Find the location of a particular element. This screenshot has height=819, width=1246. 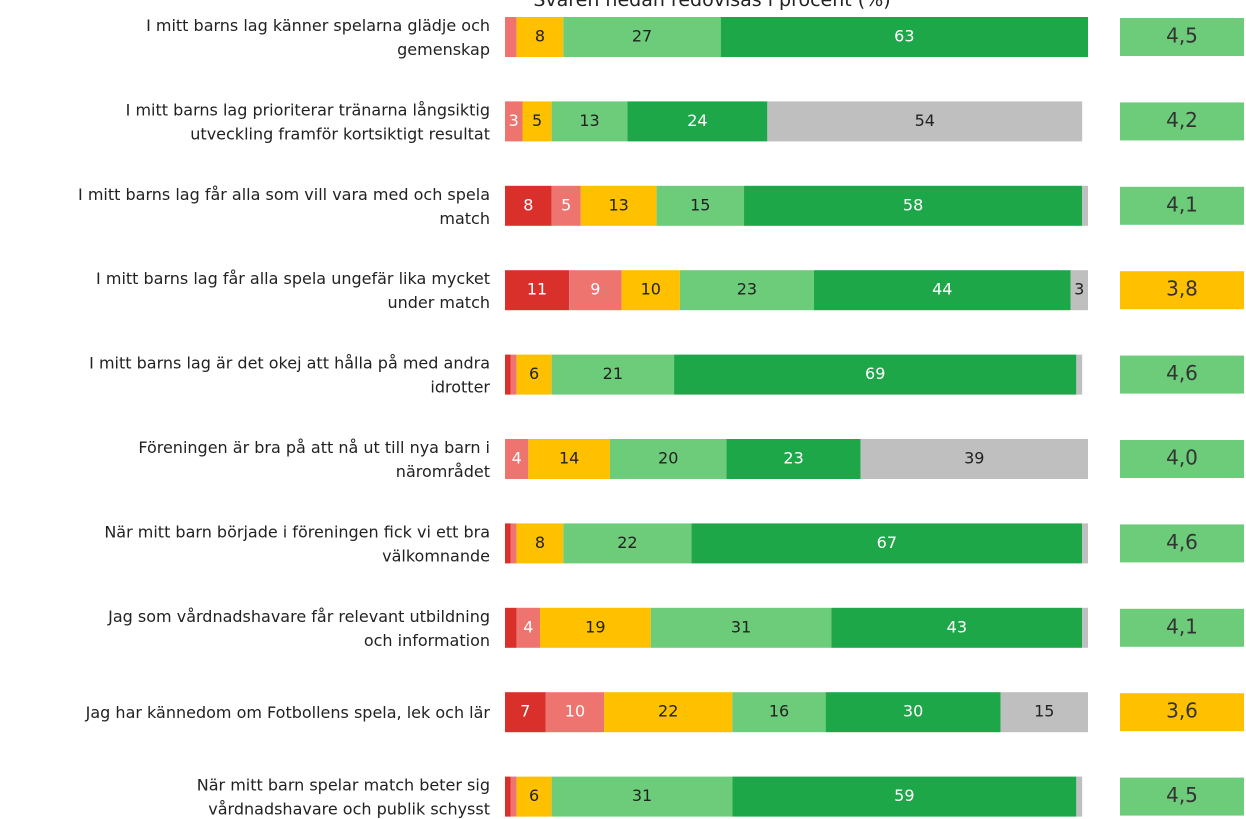

data-label: 39 is located at coordinates (974, 458).